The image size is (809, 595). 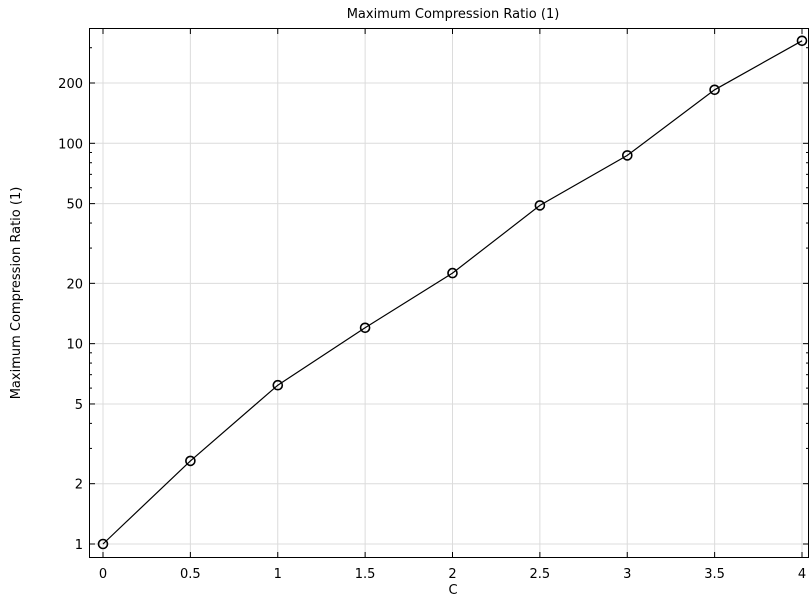 I want to click on y-tick-label-4: 20, so click(x=74, y=284).